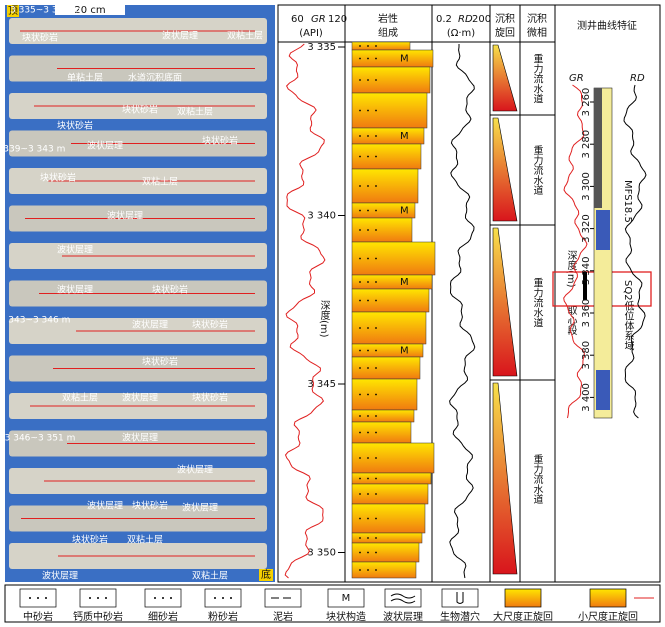 This screenshot has width=665, height=627. What do you see at coordinates (575, 251) in the screenshot?
I see `log-curve` at bounding box center [575, 251].